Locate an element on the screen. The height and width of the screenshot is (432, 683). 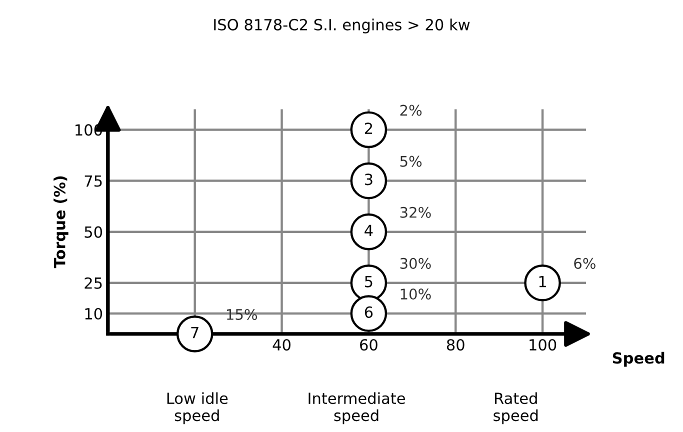
chart-title: ISO 8178-C2 S.I. engines > 20 kw is located at coordinates (342, 26).